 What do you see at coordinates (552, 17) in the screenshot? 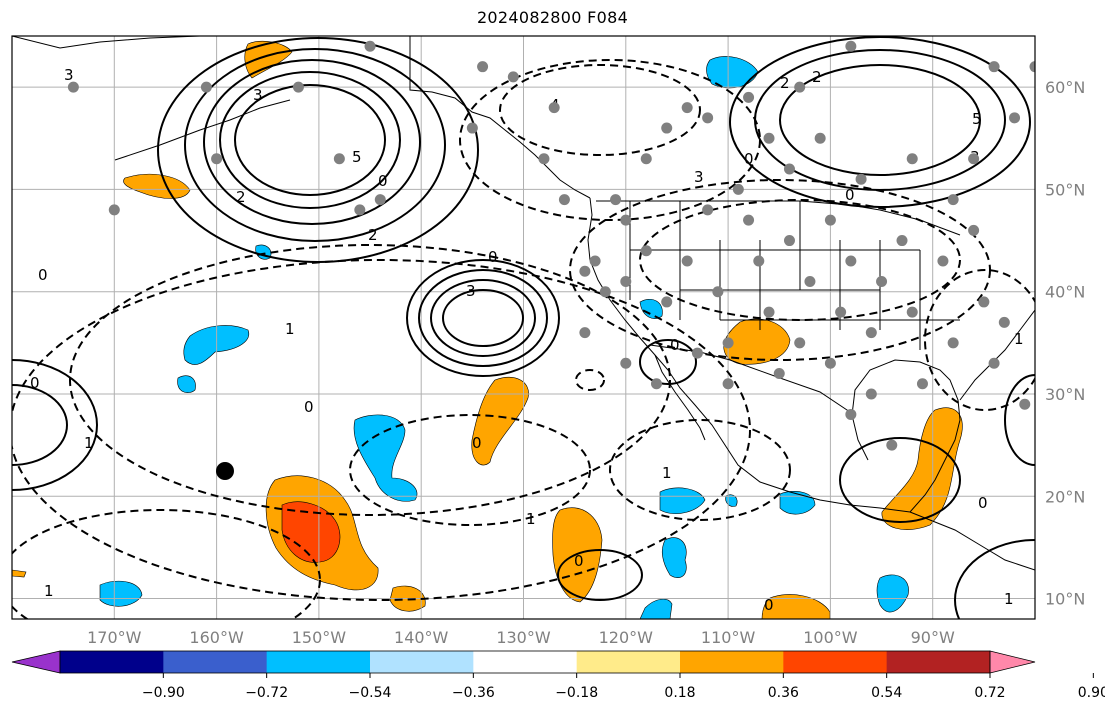
I see `map-title: 2024082800 F084` at bounding box center [552, 17].